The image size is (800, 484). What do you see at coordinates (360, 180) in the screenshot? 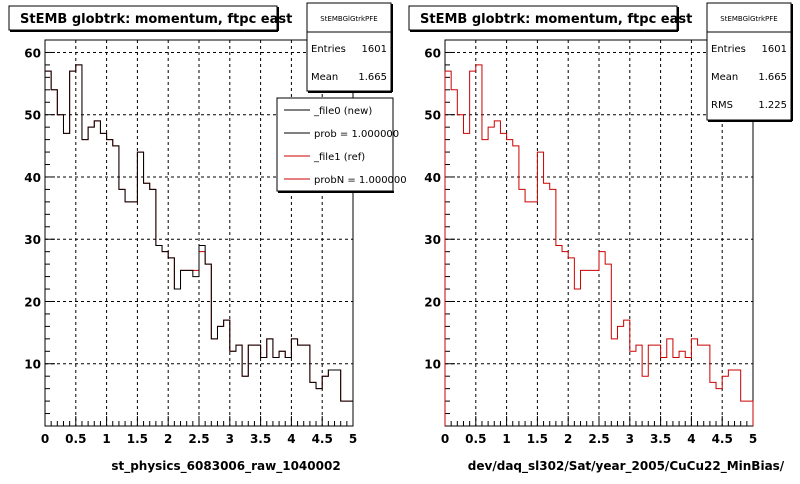
I see `legend-label: probN = 1.000000` at bounding box center [360, 180].